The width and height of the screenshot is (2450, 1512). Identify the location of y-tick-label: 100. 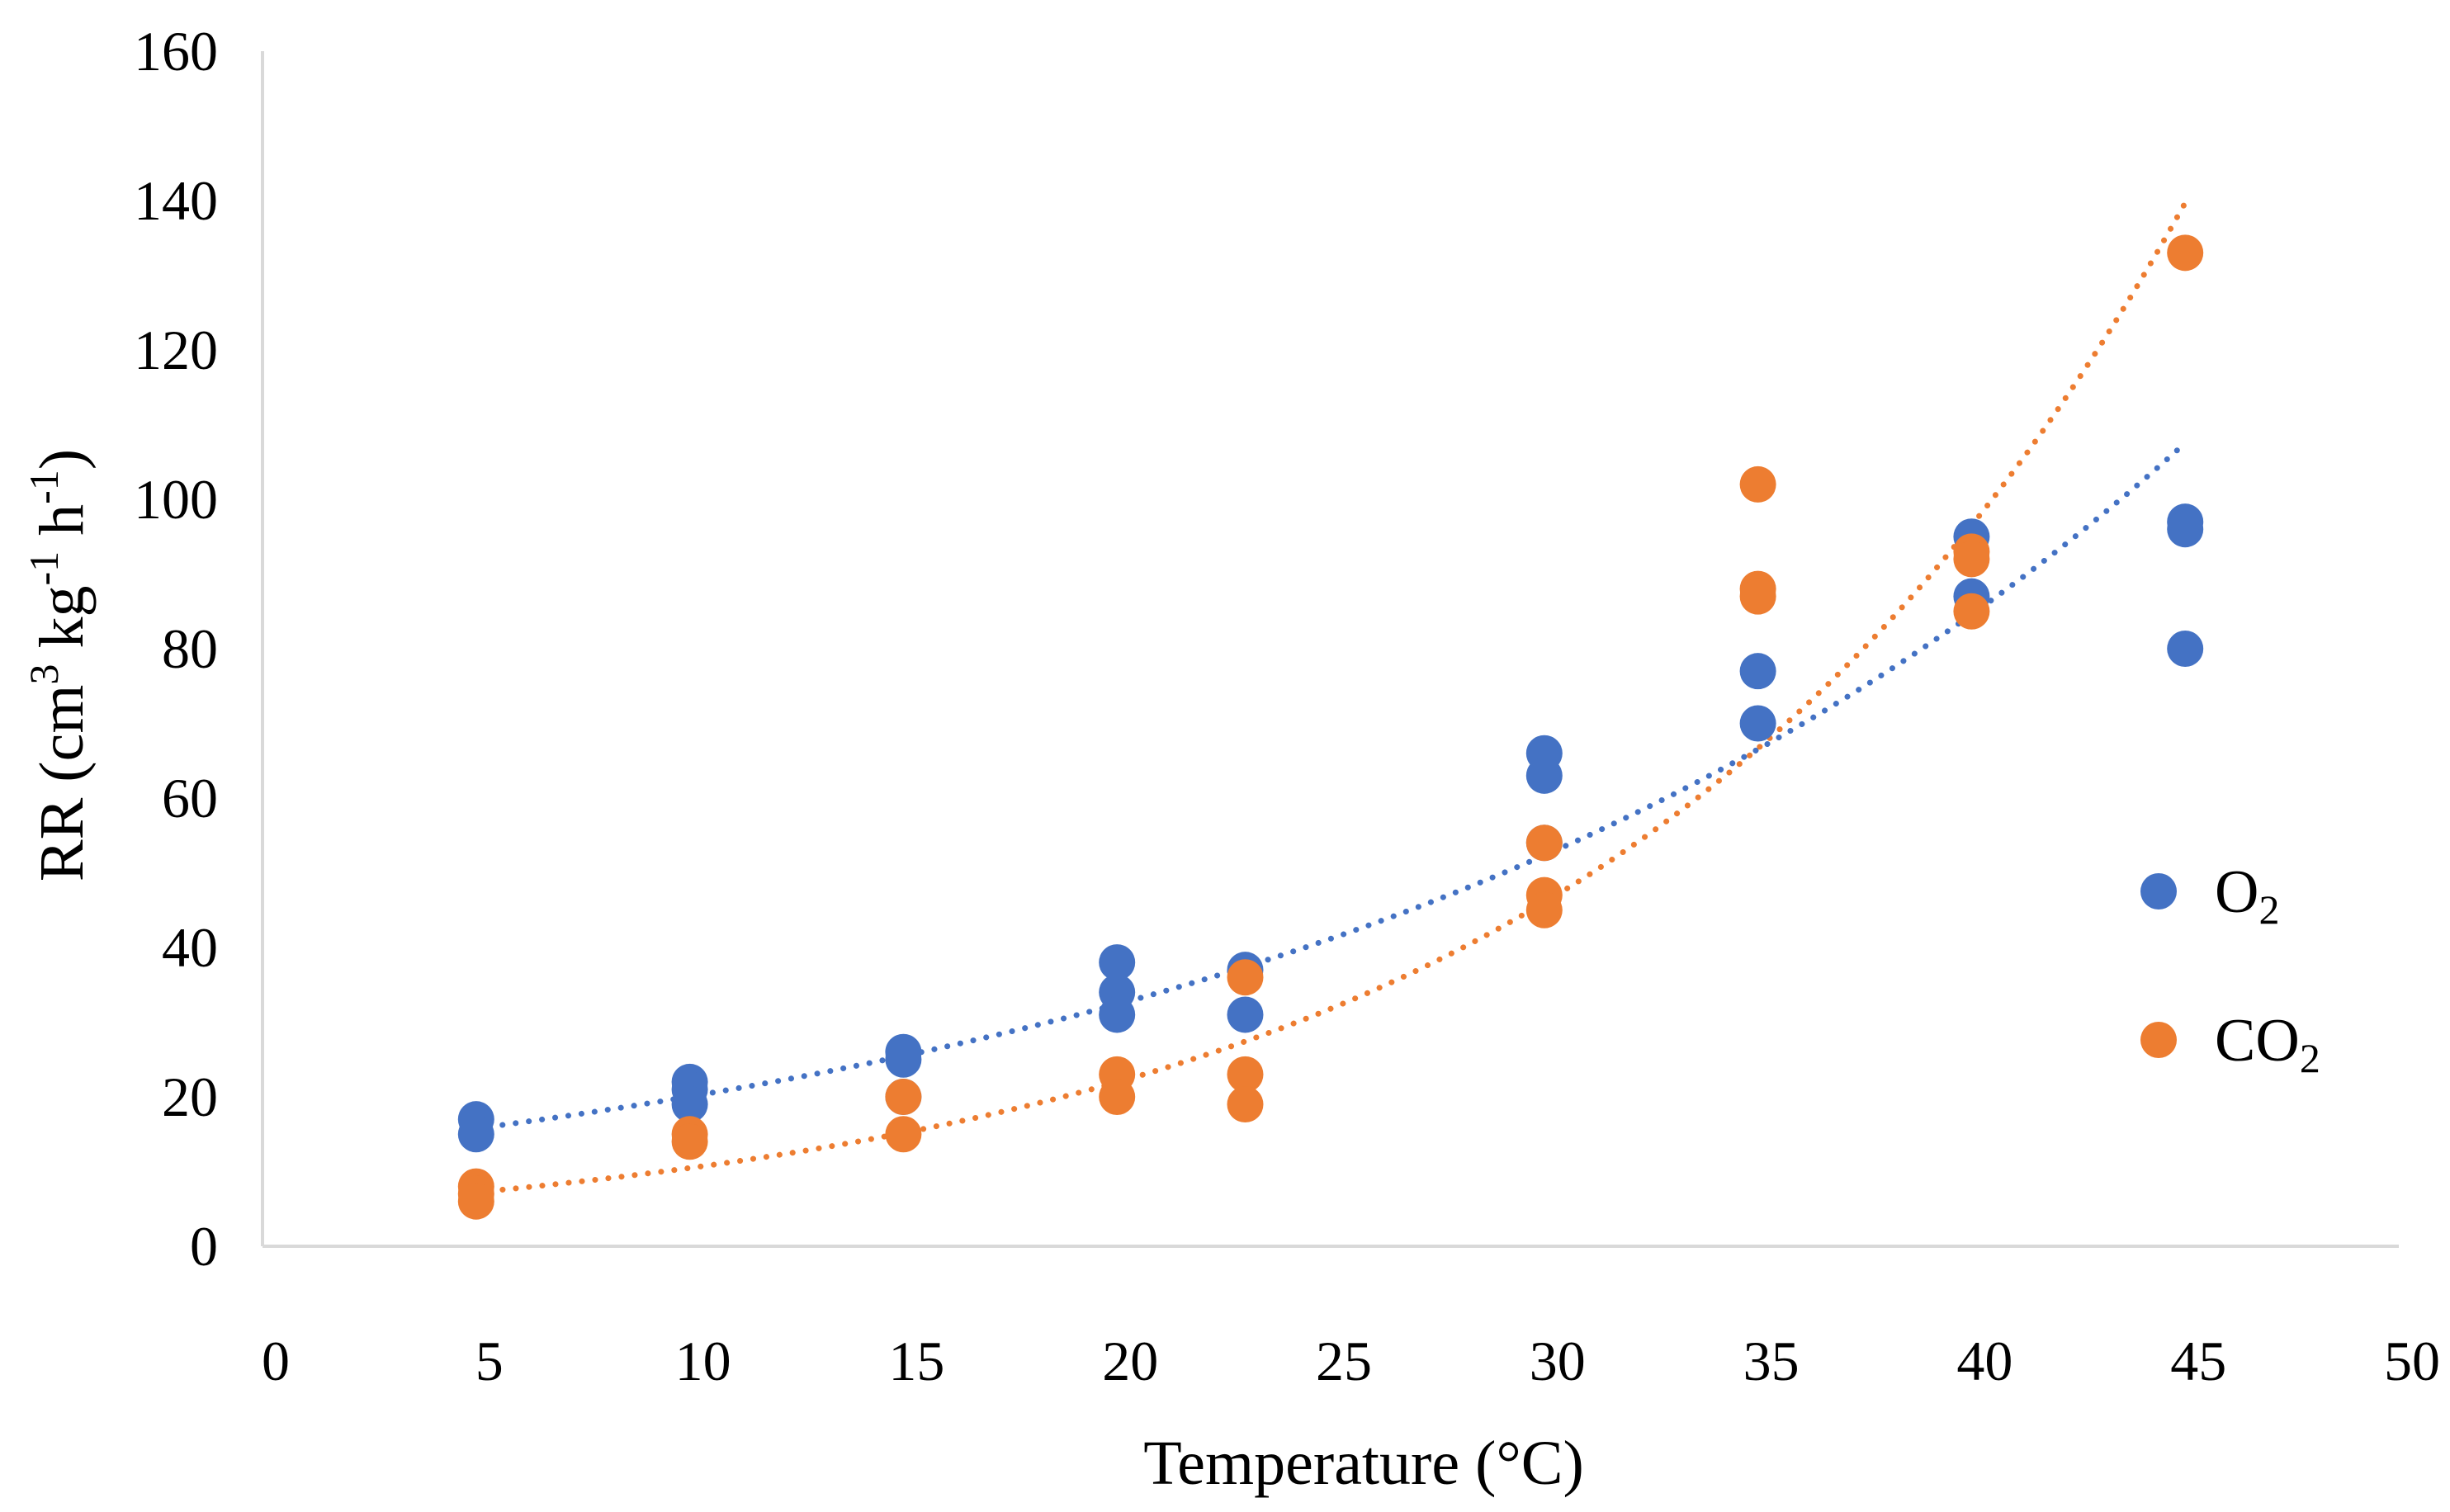
(176, 499).